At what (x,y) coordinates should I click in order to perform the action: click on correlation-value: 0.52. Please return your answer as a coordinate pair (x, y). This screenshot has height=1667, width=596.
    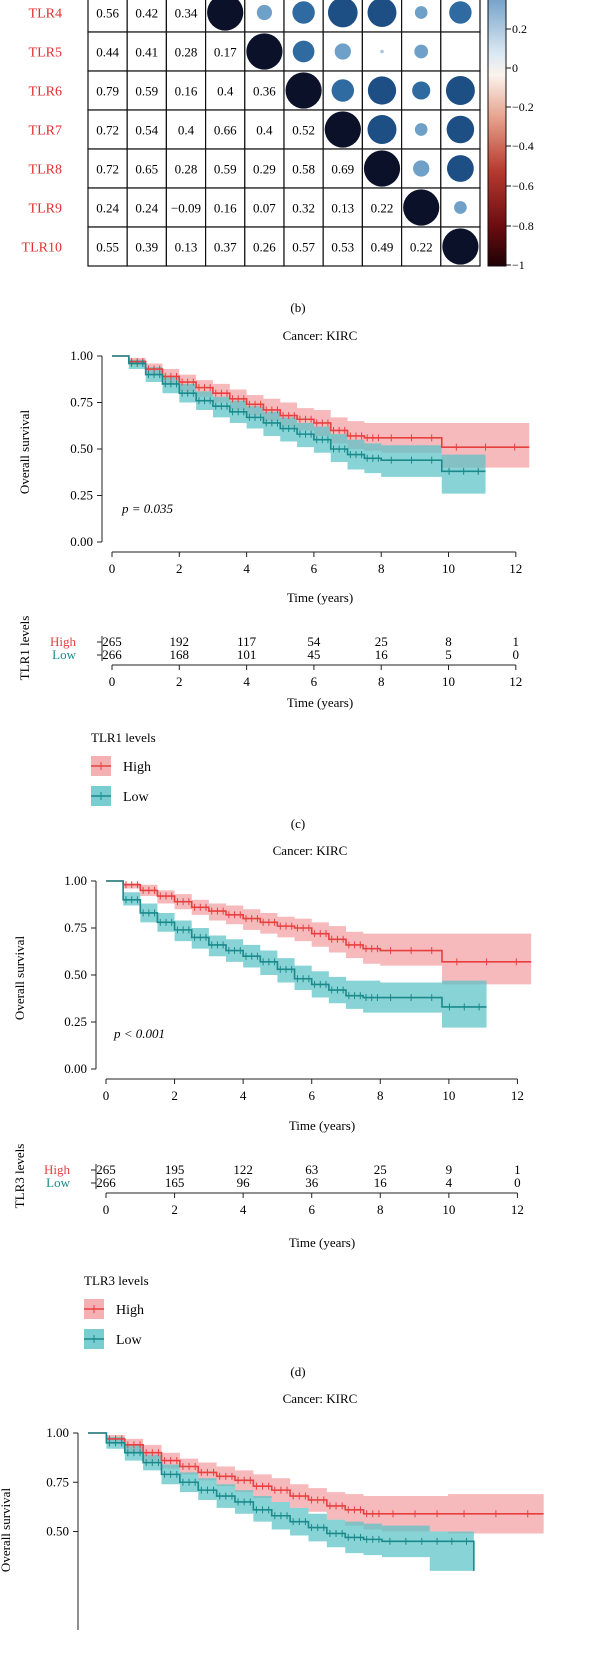
    Looking at the image, I should click on (303, 130).